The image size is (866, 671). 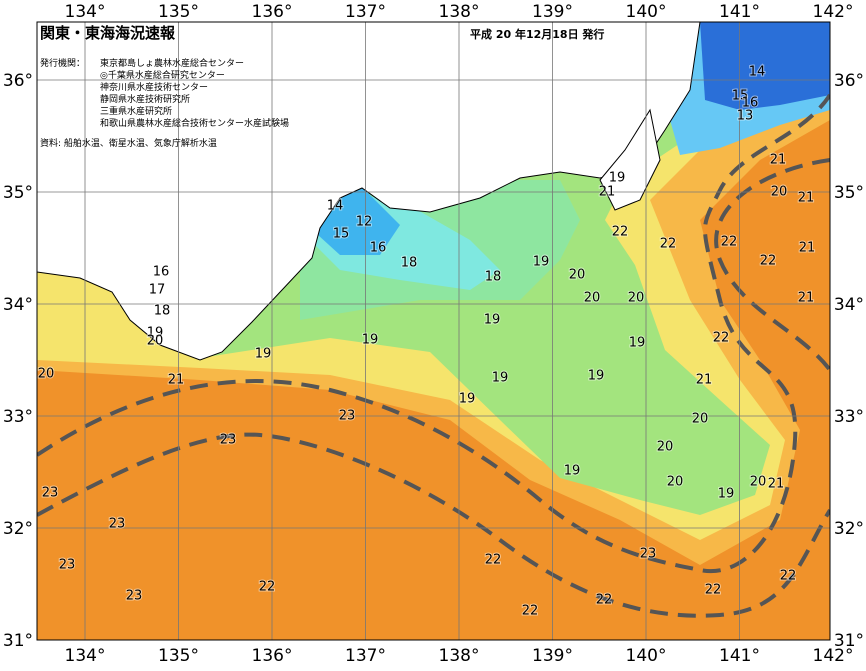 What do you see at coordinates (745, 116) in the screenshot?
I see `contour-label: 13` at bounding box center [745, 116].